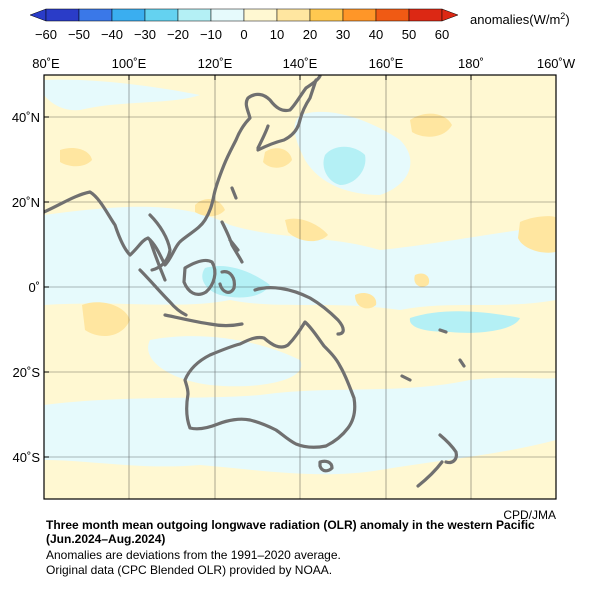 The height and width of the screenshot is (600, 600). What do you see at coordinates (409, 34) in the screenshot?
I see `colorbar-tick-label: 50` at bounding box center [409, 34].